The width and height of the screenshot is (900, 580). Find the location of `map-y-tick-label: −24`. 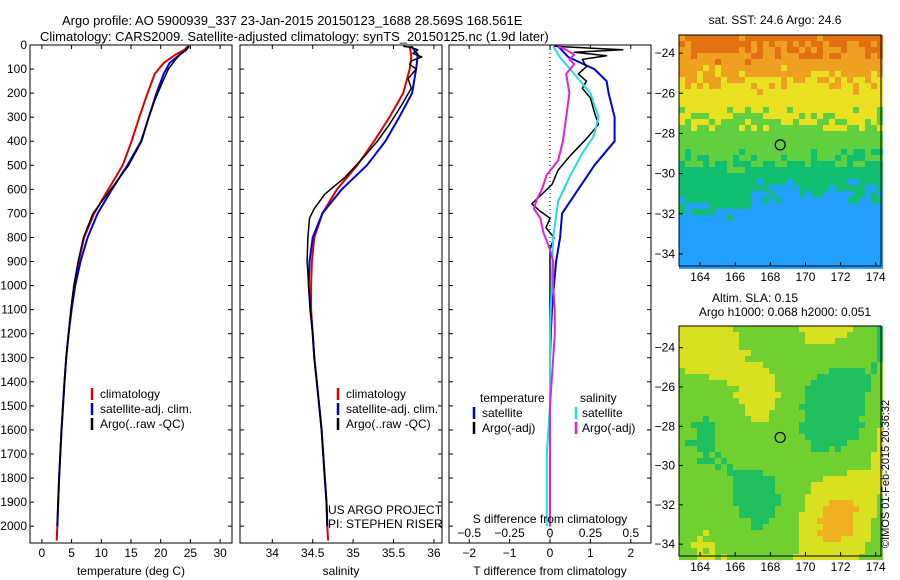

map-y-tick-label: −24 is located at coordinates (665, 53).